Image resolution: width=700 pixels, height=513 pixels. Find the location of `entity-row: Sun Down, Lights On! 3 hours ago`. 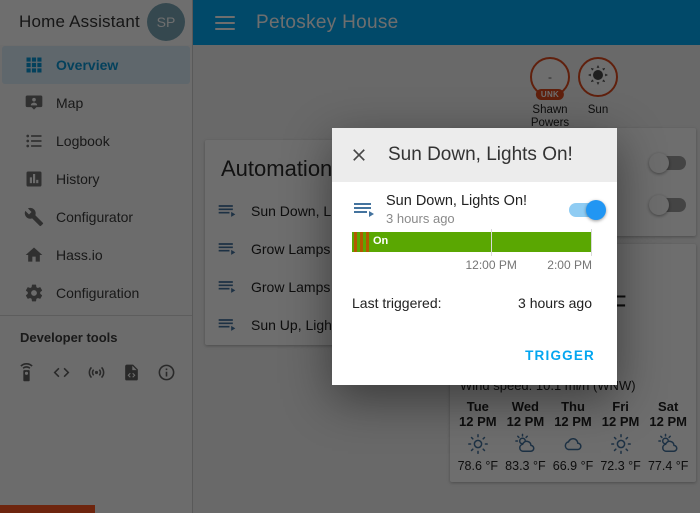

entity-row: Sun Down, Lights On! 3 hours ago is located at coordinates (479, 209).